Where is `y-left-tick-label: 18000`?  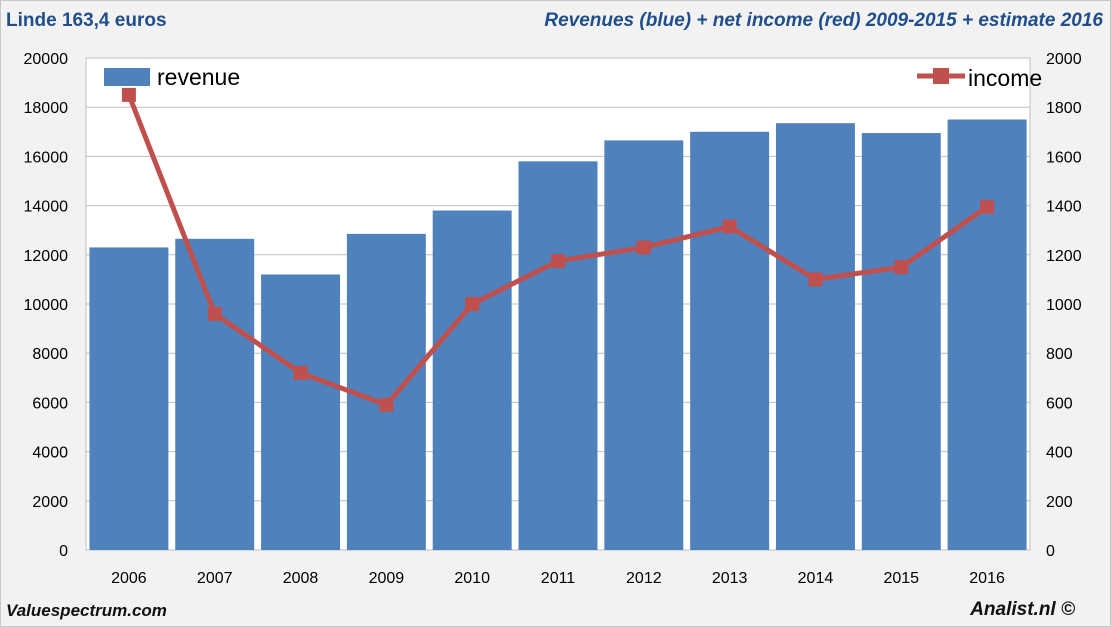
y-left-tick-label: 18000 is located at coordinates (46, 108).